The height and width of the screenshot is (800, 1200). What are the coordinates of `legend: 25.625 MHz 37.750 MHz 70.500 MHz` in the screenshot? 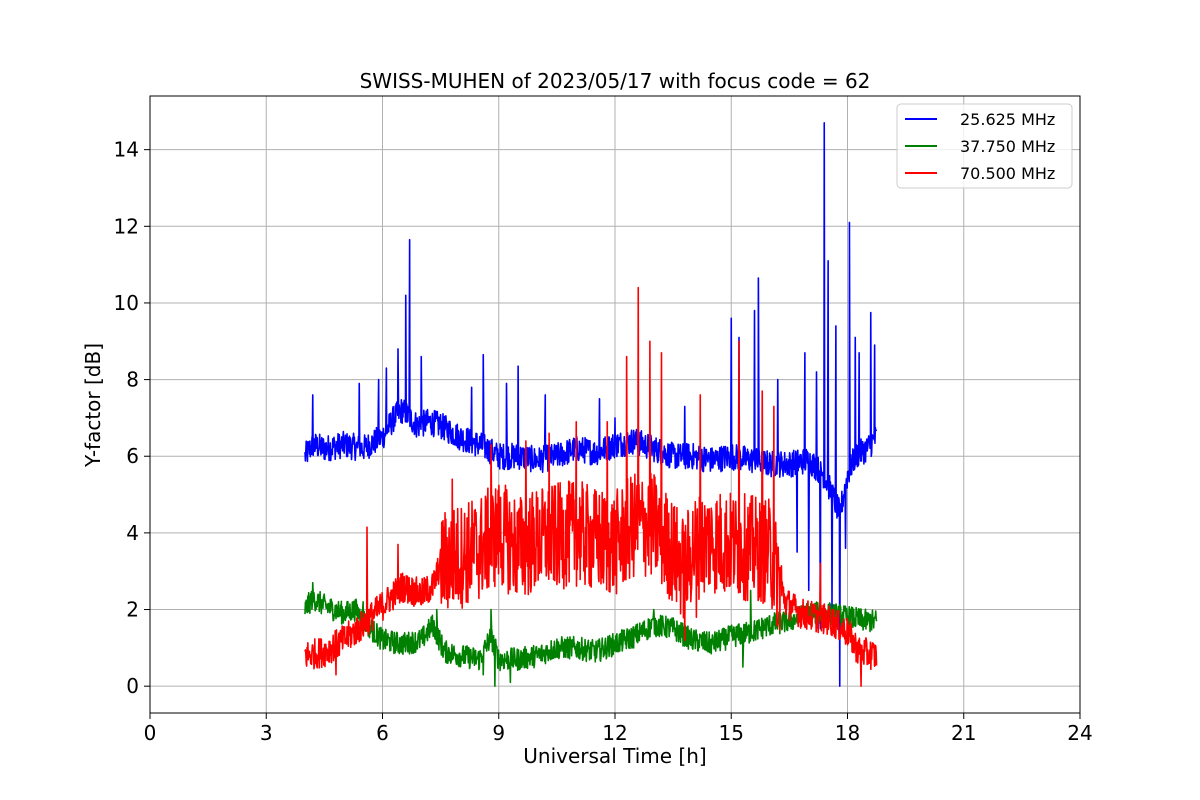 It's located at (984, 146).